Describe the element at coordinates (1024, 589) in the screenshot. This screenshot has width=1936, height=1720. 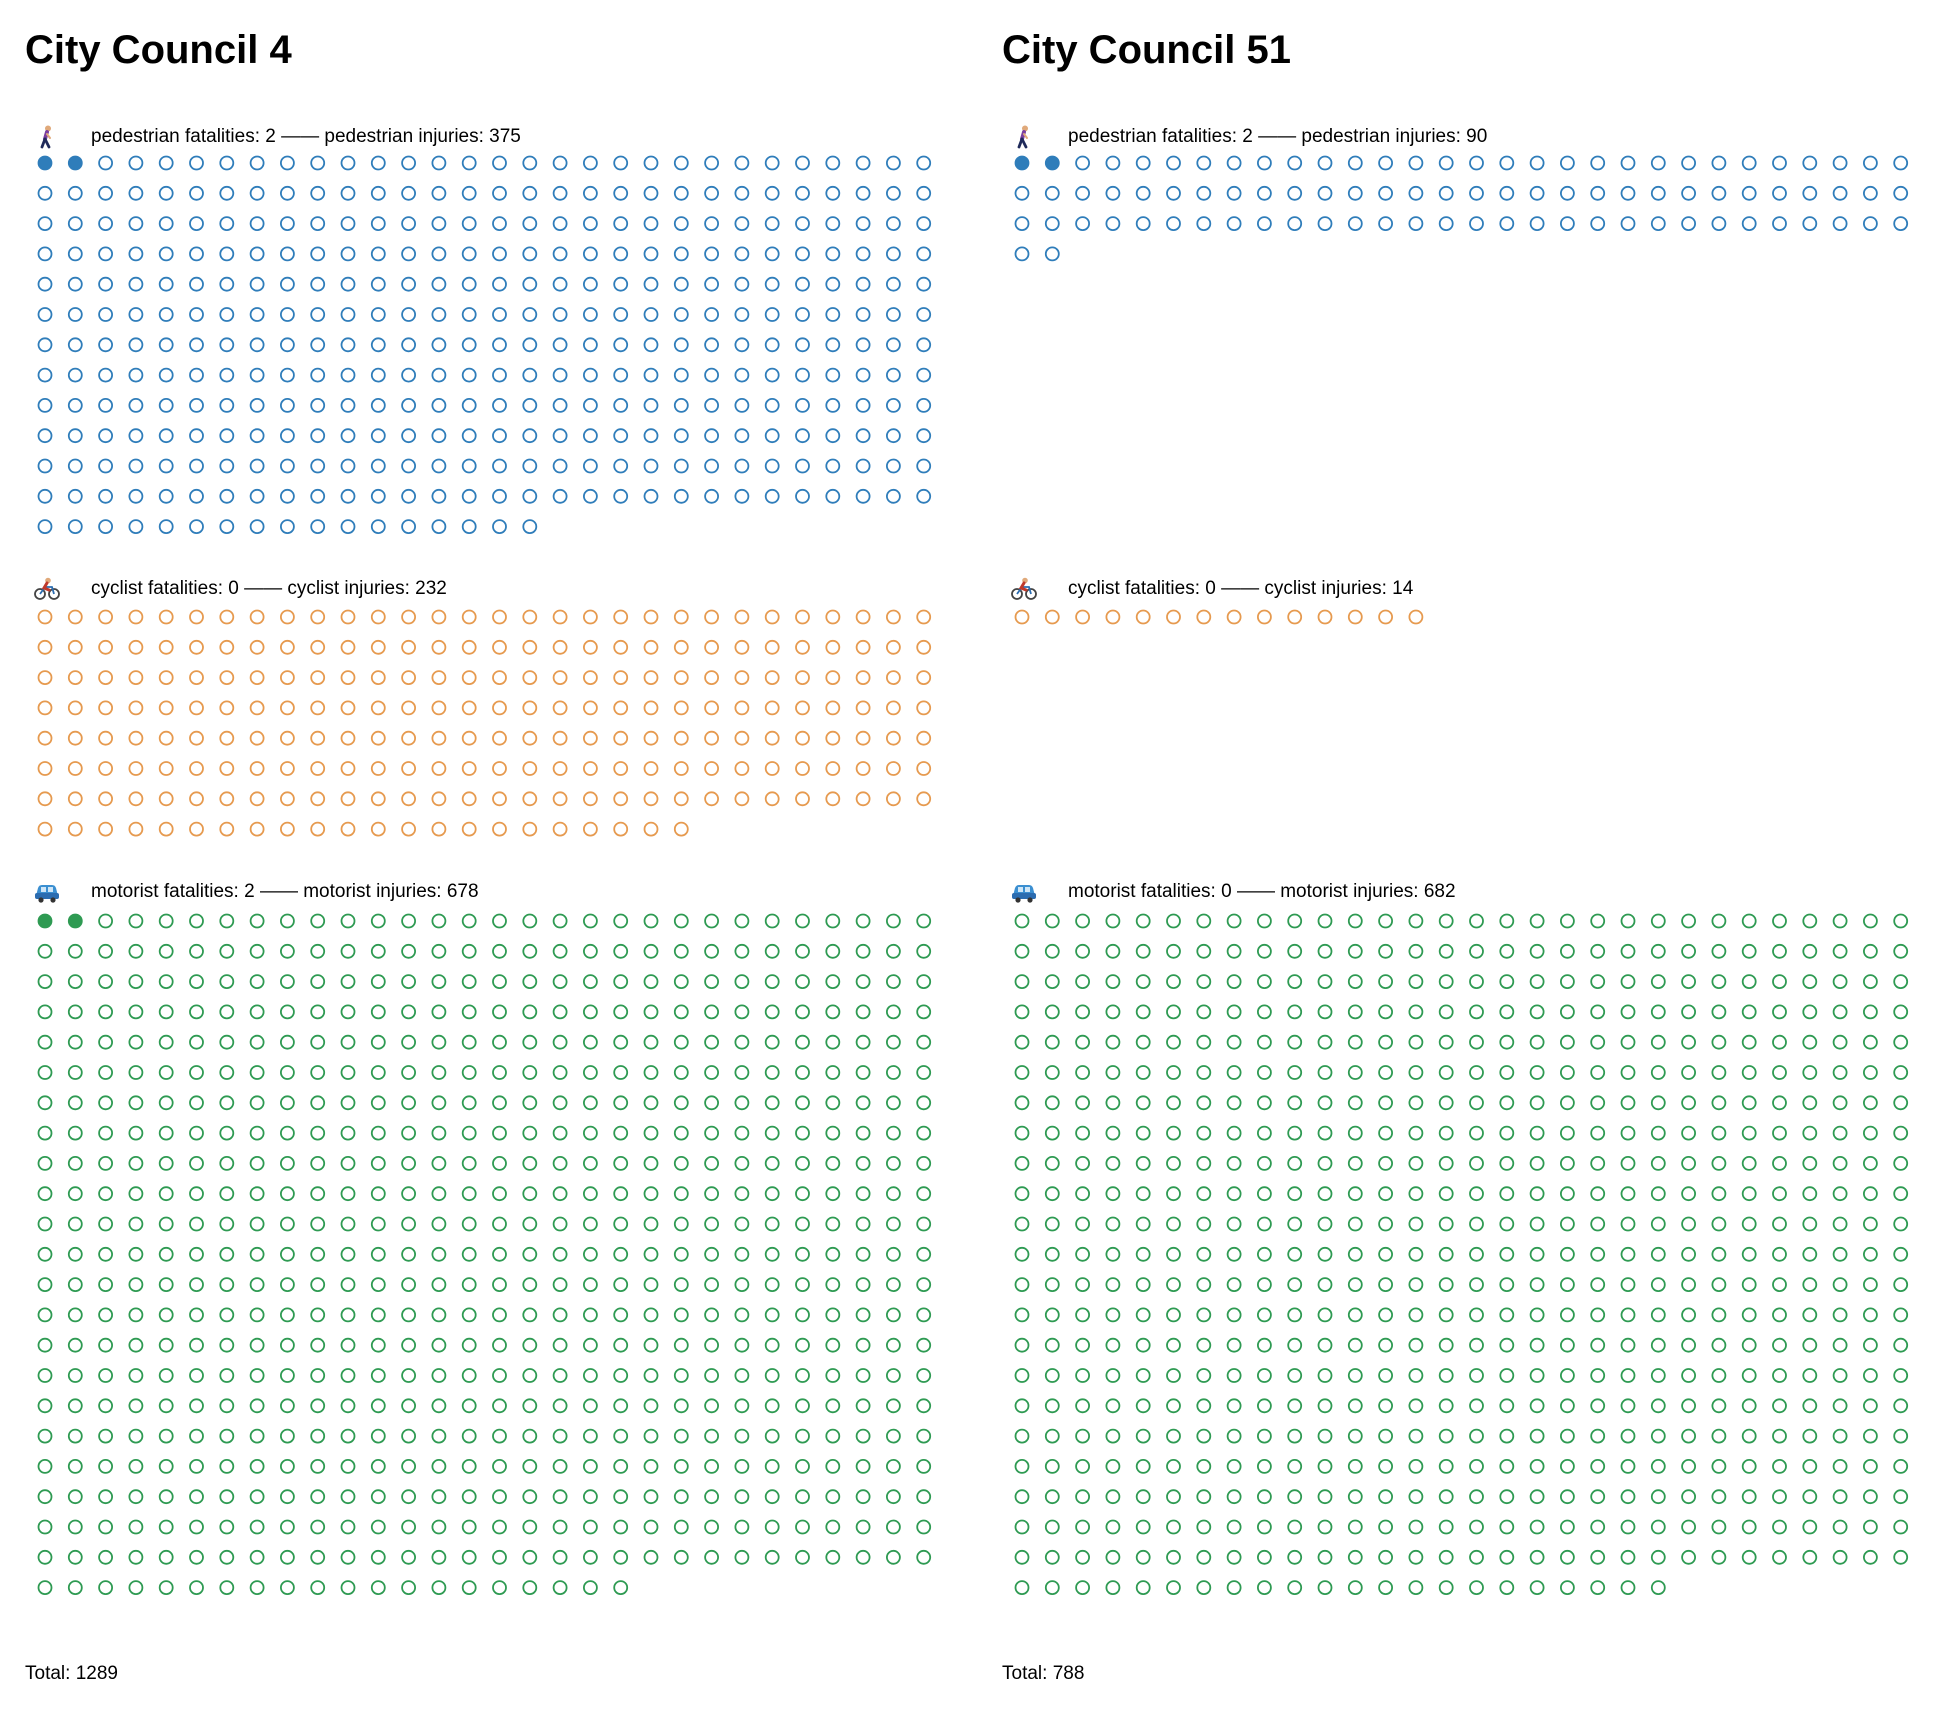
I see `cyclist-icon` at that location.